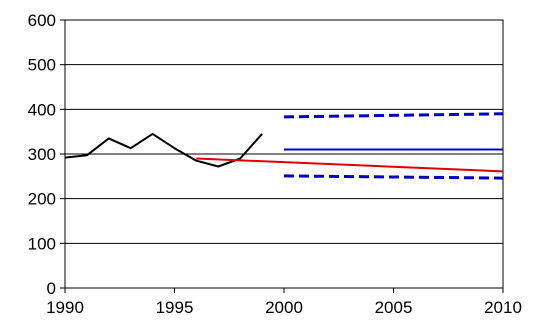 This screenshot has width=537, height=333. Describe the element at coordinates (42, 199) in the screenshot. I see `y-tick-label: 200` at that location.